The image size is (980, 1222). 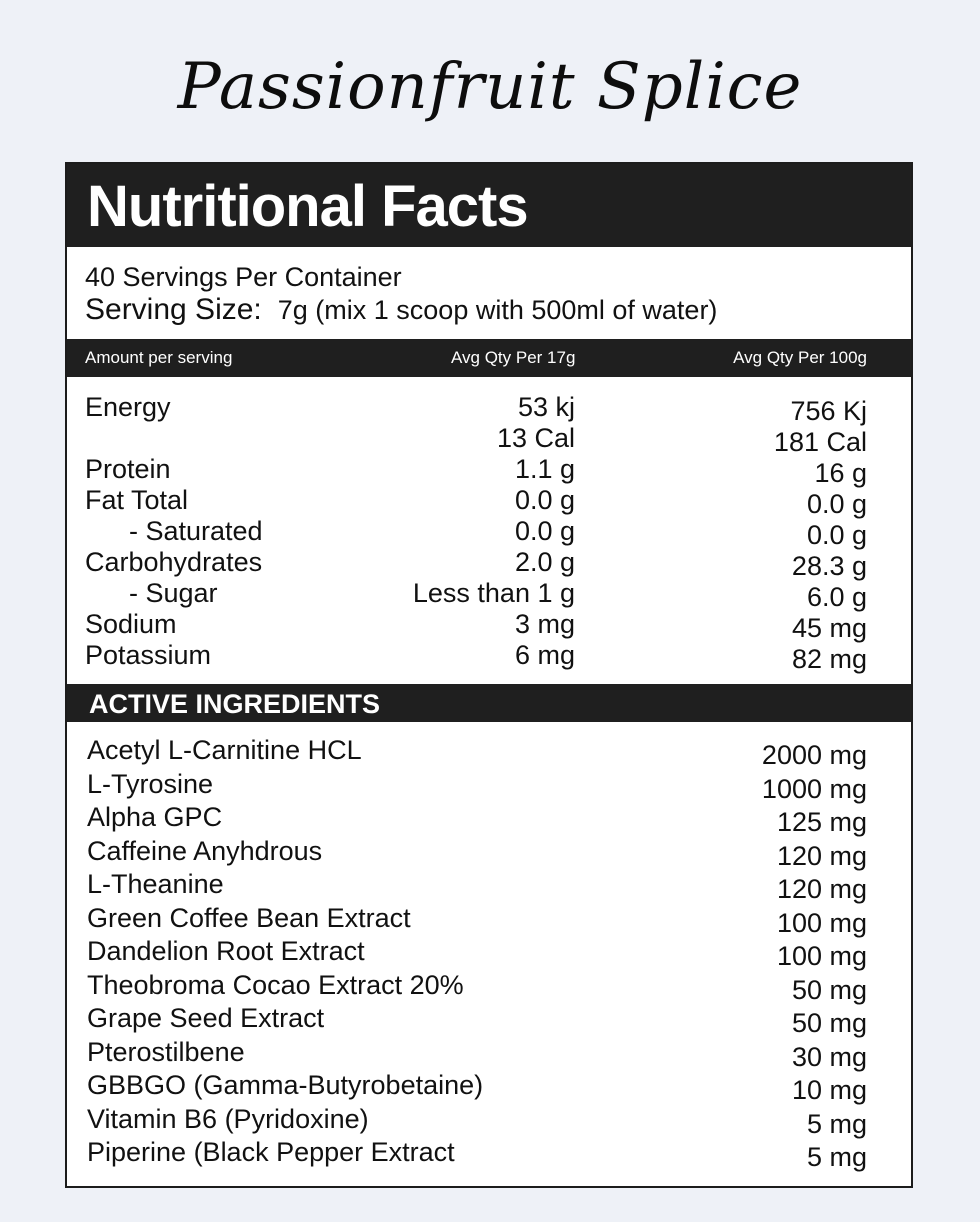 I want to click on nutrient-per-serving: 3 mg, so click(x=544, y=624).